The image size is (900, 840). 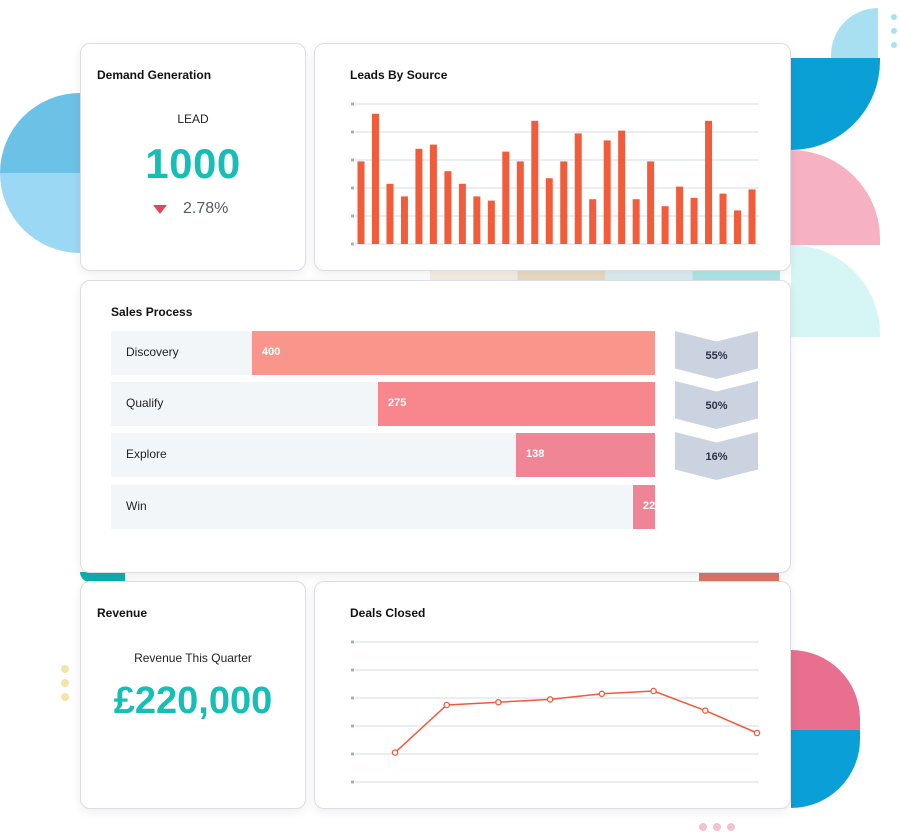 What do you see at coordinates (894, 32) in the screenshot?
I see `decor-dots-top-right` at bounding box center [894, 32].